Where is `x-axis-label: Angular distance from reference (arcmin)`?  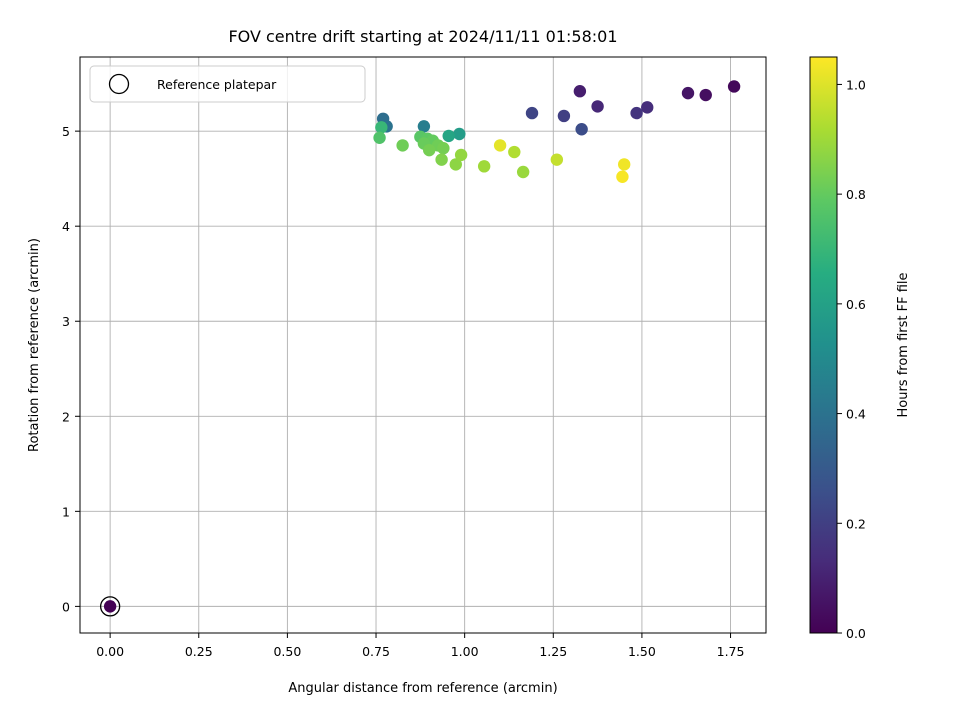 x-axis-label: Angular distance from reference (arcmin) is located at coordinates (422, 688).